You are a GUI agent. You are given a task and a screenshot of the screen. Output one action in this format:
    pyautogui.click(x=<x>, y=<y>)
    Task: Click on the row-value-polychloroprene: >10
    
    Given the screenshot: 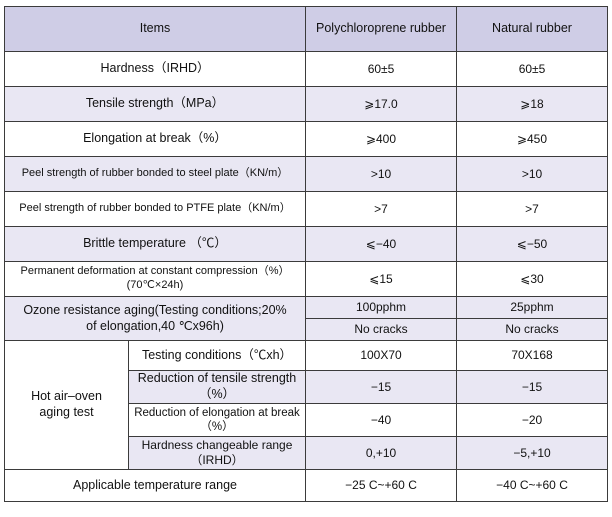 What is the action you would take?
    pyautogui.click(x=381, y=174)
    